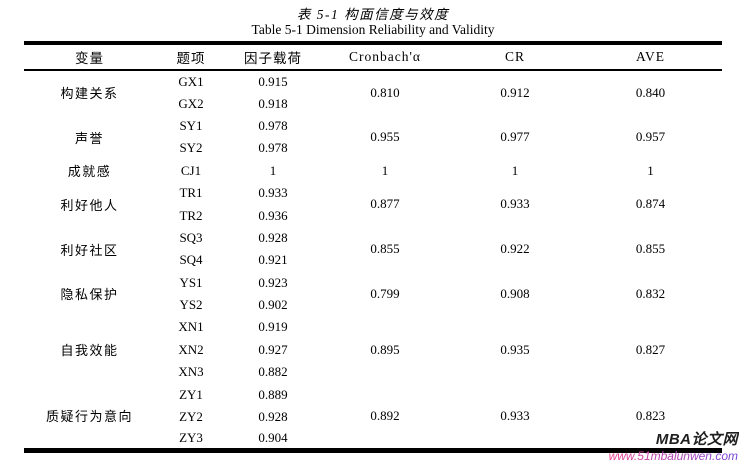  What do you see at coordinates (672, 456) in the screenshot?
I see `watermark-url: www.51mbalunwen.com` at bounding box center [672, 456].